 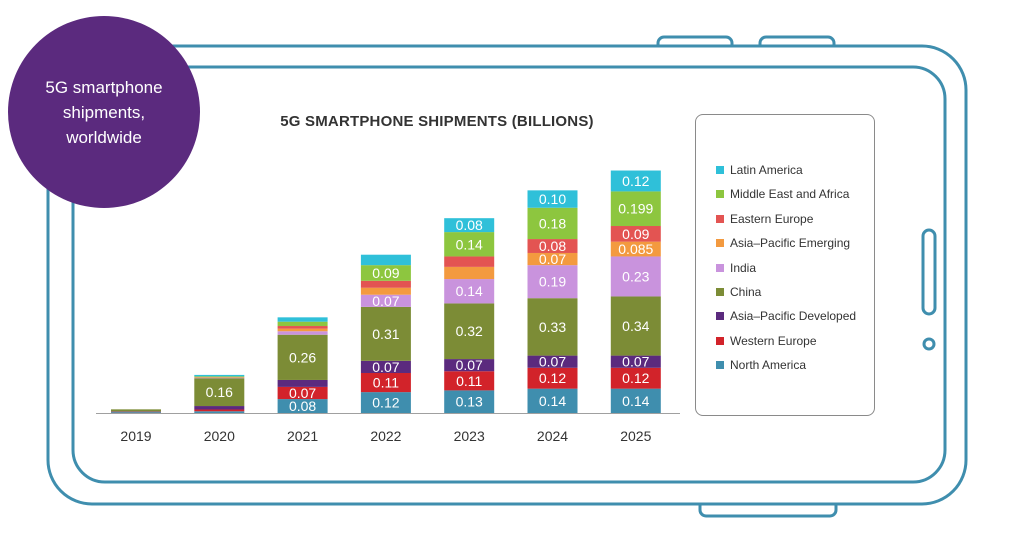 I want to click on bar-2025-north-america, so click(x=635, y=400).